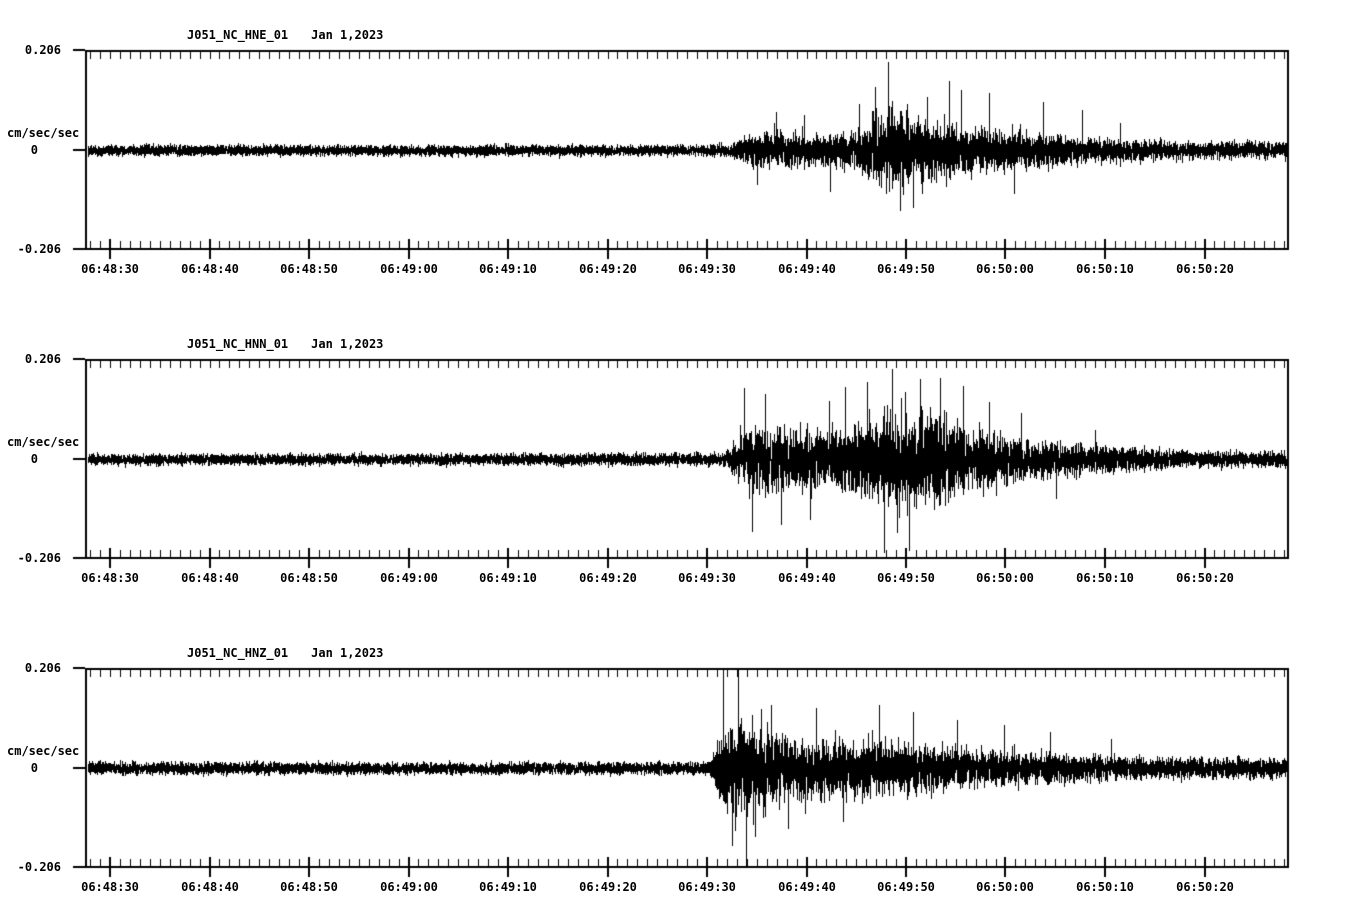 The width and height of the screenshot is (1358, 924). Describe the element at coordinates (238, 344) in the screenshot. I see `panel-title: J051_NC_HNN_01` at that location.